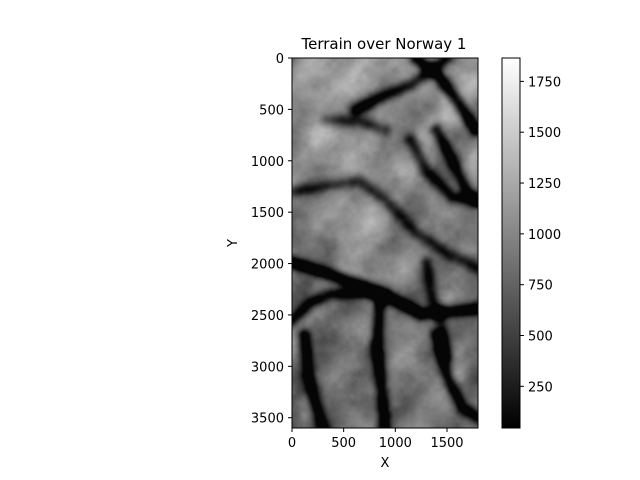 This screenshot has width=640, height=480. I want to click on x-tick-label: 1500, so click(446, 443).